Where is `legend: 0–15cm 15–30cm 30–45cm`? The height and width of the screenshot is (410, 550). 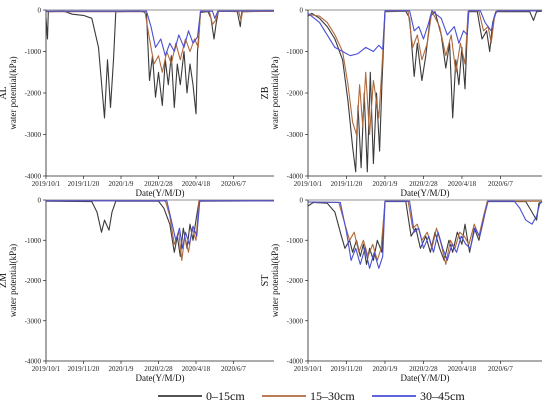 legend: 0–15cm 15–30cm 30–45cm is located at coordinates (311, 396).